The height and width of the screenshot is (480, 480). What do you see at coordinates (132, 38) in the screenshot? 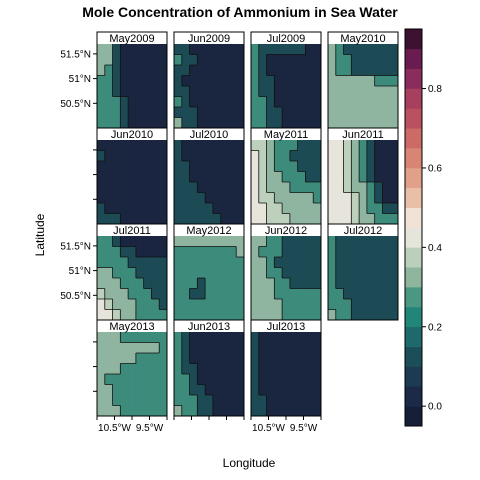
I see `panel-strip` at bounding box center [132, 38].